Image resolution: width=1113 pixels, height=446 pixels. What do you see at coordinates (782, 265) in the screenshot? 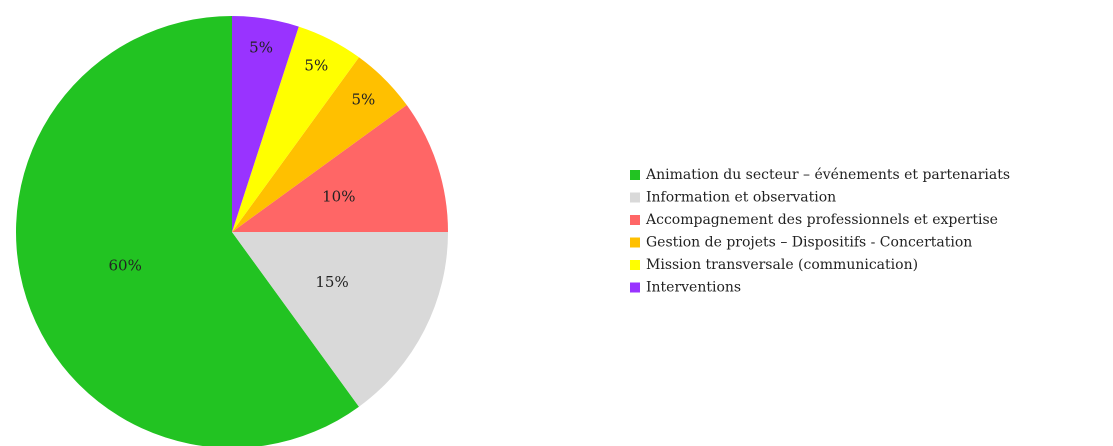
I see `legend-label: Mission transversale (communication)` at bounding box center [782, 265].